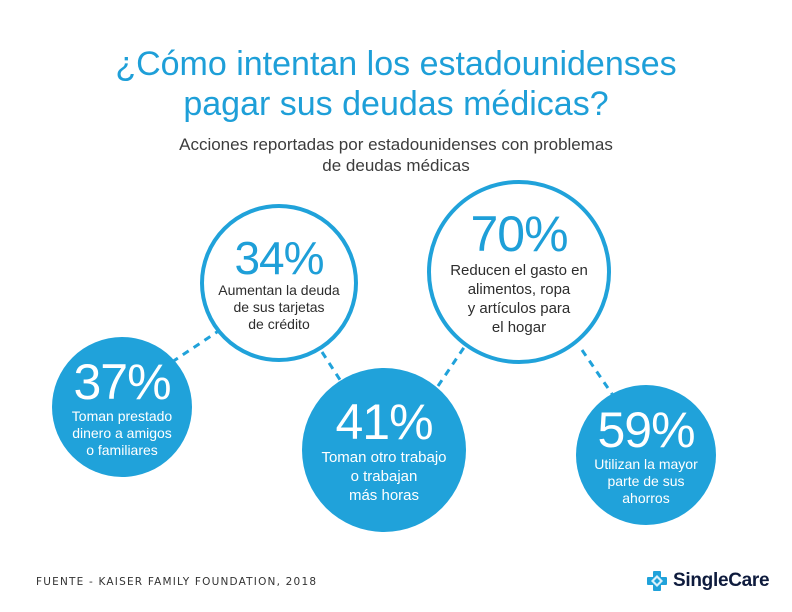  What do you see at coordinates (396, 64) in the screenshot?
I see `chart-title-line-1: ¿Cómo intentan los estadounidenses` at bounding box center [396, 64].